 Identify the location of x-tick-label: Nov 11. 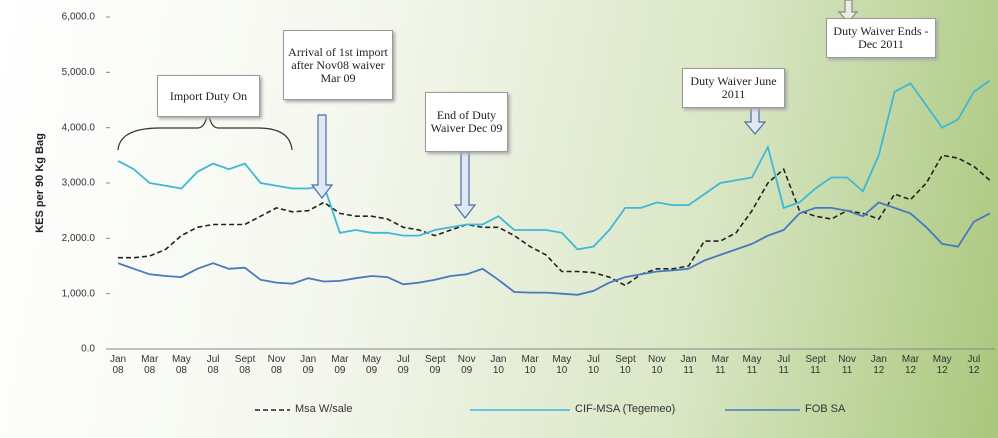
(847, 365).